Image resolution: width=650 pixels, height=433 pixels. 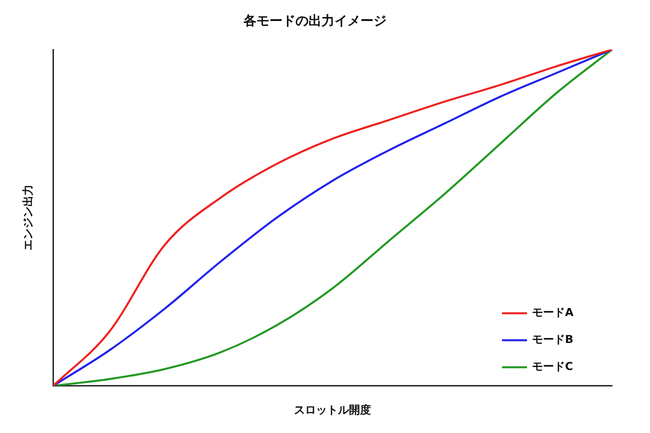 What do you see at coordinates (553, 313) in the screenshot?
I see `legend-label: モードA` at bounding box center [553, 313].